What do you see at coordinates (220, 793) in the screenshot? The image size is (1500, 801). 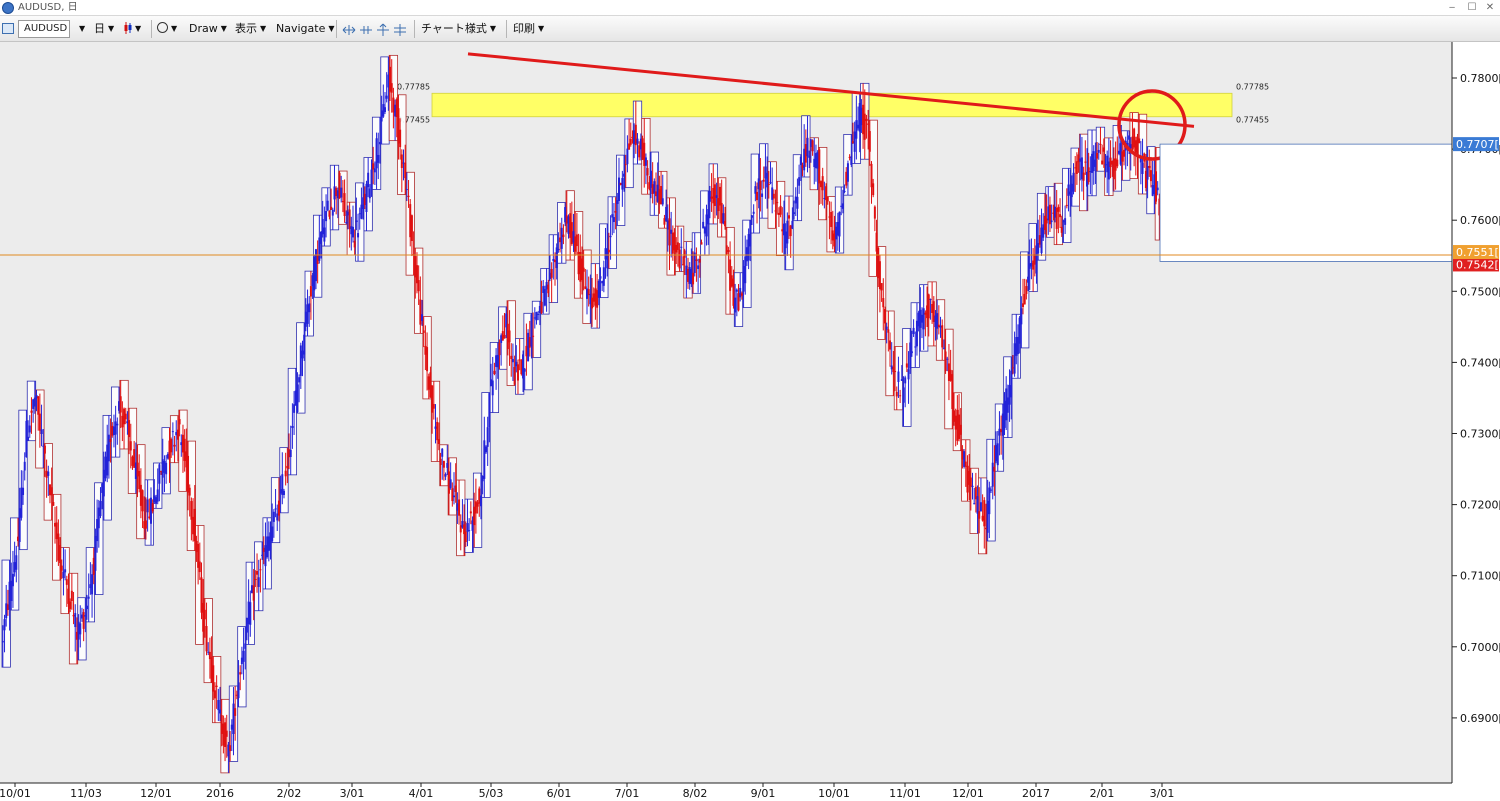 I see `date-tick-label: 2016` at bounding box center [220, 793].